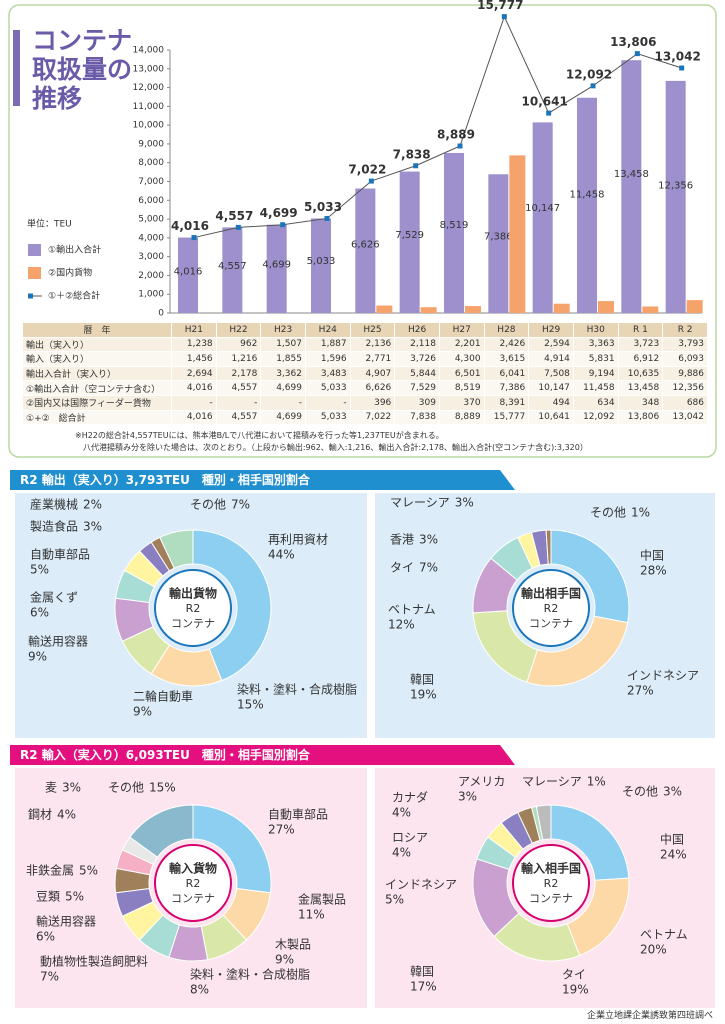  I want to click on cell: 7,508, so click(551, 373).